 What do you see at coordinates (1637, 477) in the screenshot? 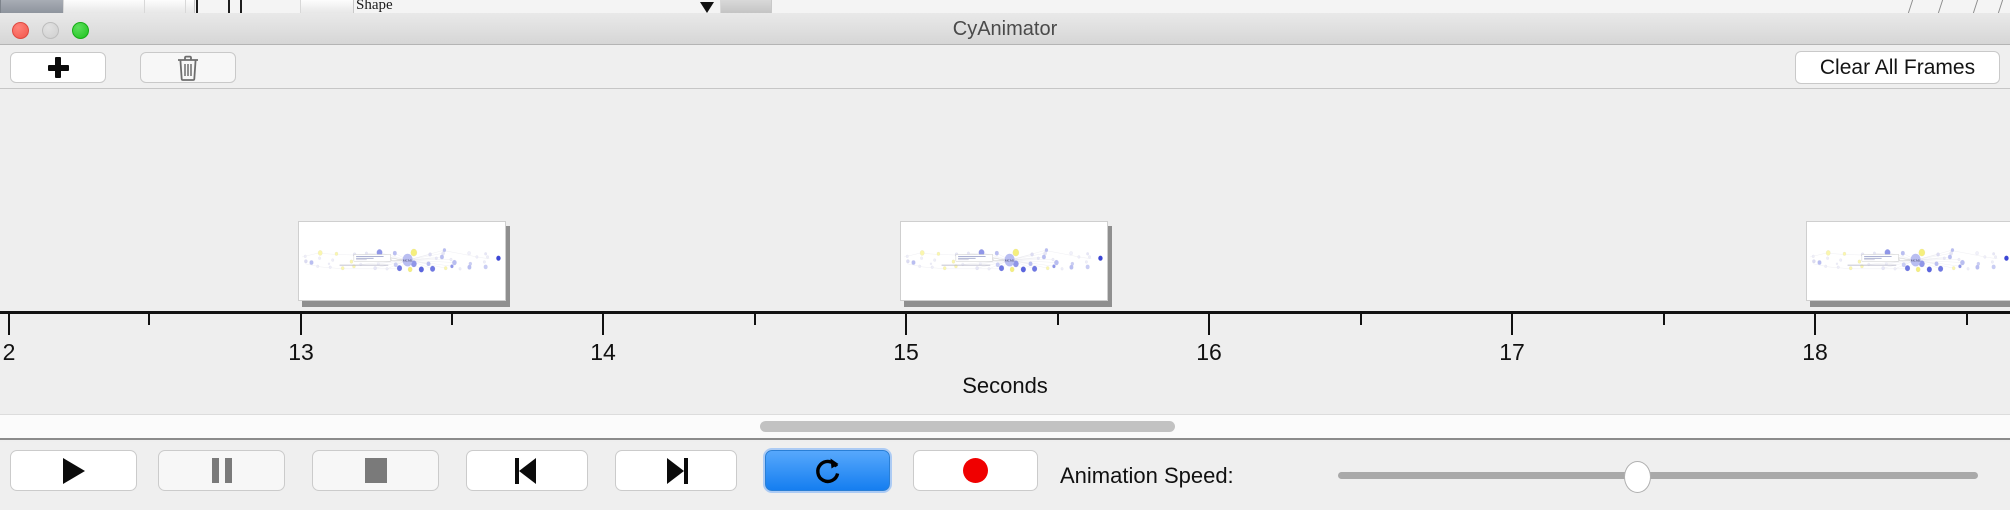
I see `animation-speed-slider-knob` at bounding box center [1637, 477].